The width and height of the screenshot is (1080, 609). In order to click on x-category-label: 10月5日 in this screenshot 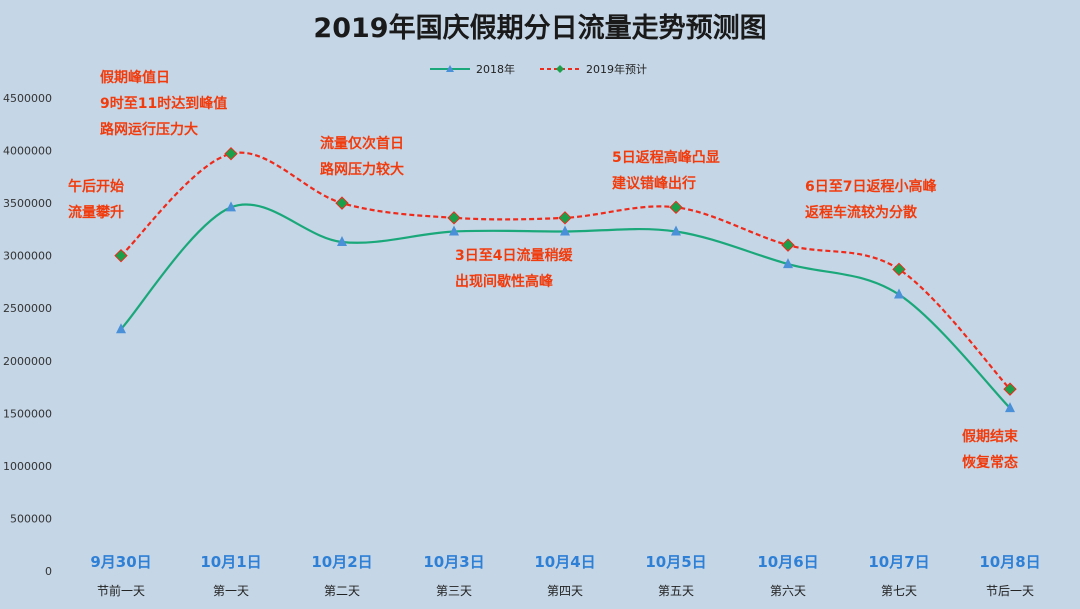, I will do `click(675, 562)`.